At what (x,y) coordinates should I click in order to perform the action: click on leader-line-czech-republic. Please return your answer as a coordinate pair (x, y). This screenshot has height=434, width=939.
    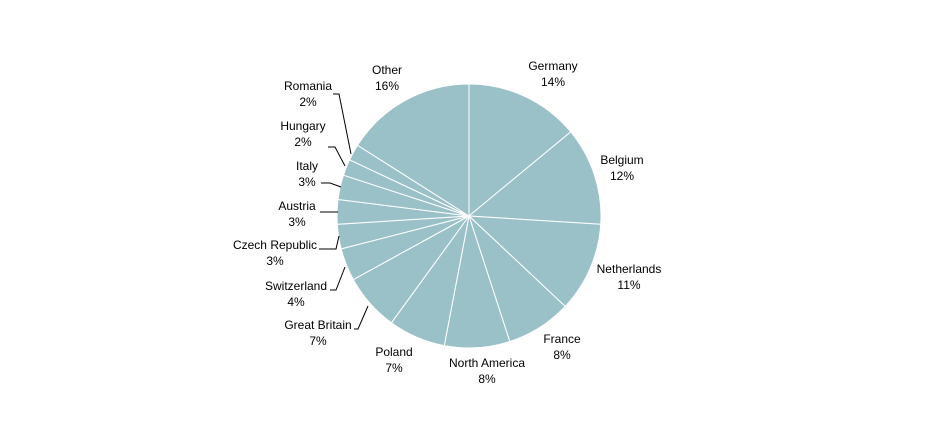
    Looking at the image, I should click on (329, 242).